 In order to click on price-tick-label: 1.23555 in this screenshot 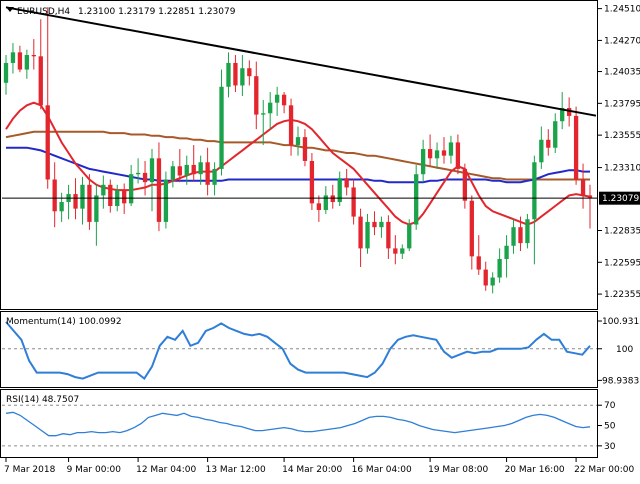, I will do `click(622, 136)`.